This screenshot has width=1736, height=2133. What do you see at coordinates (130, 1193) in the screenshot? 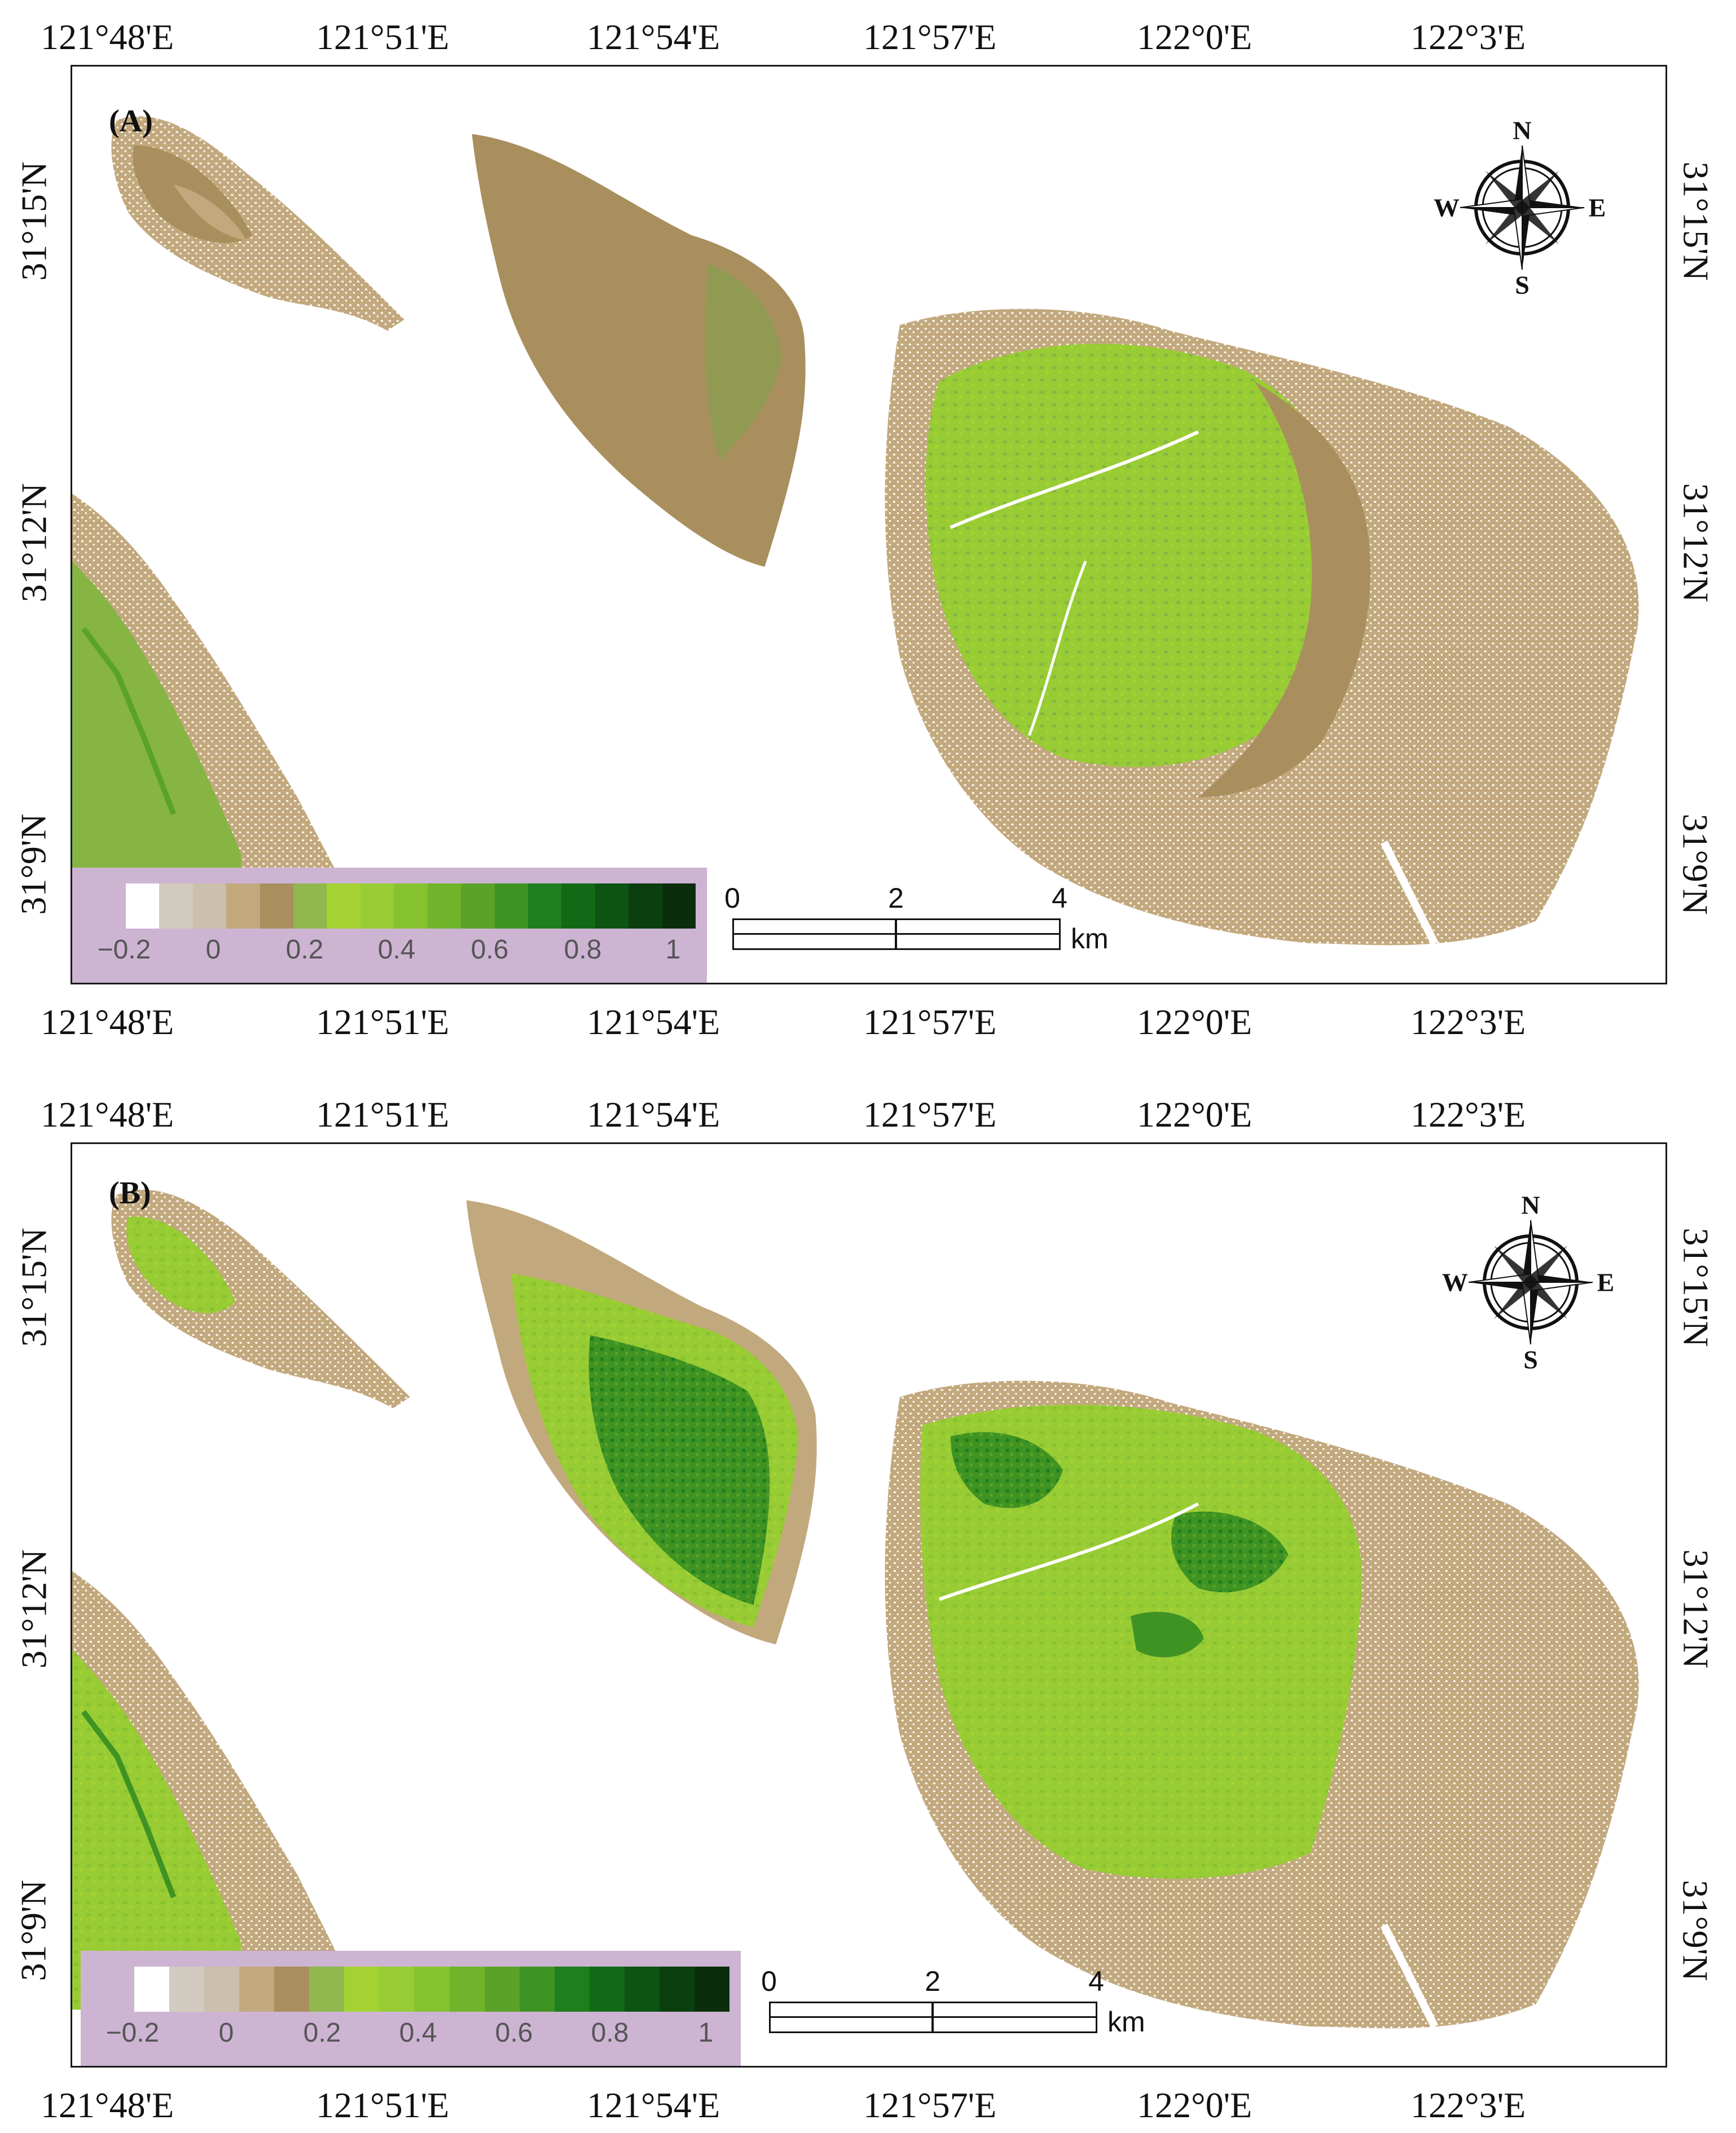
I see `panel-label: (B)` at bounding box center [130, 1193].